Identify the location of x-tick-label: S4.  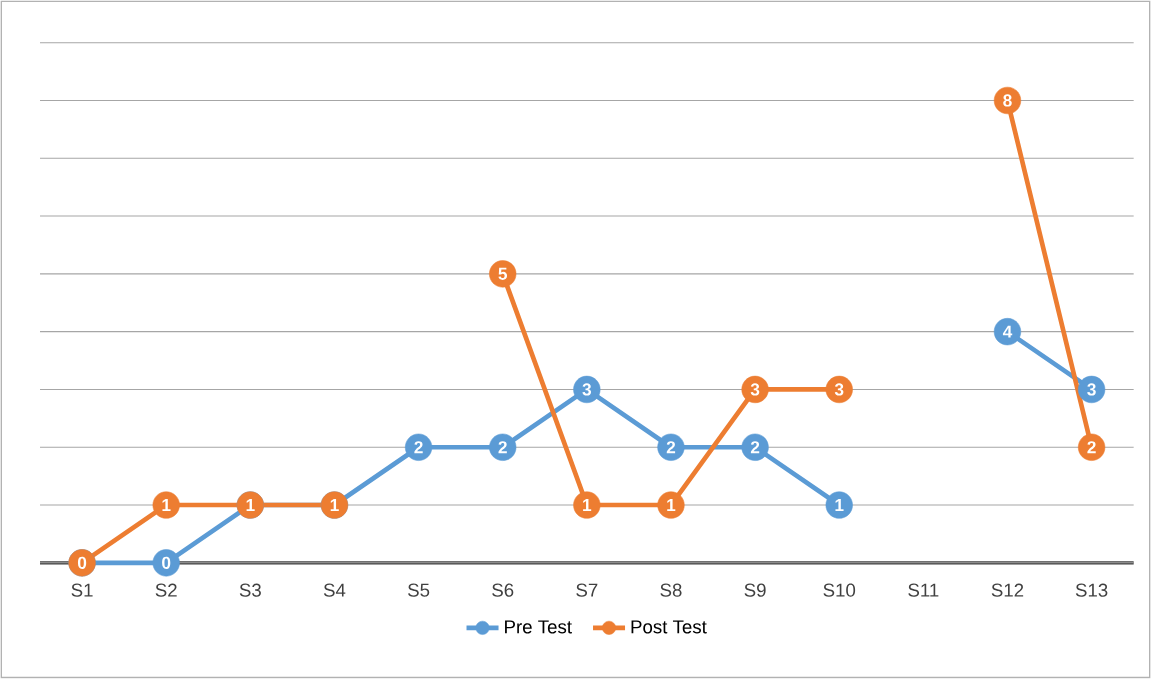
(334, 590).